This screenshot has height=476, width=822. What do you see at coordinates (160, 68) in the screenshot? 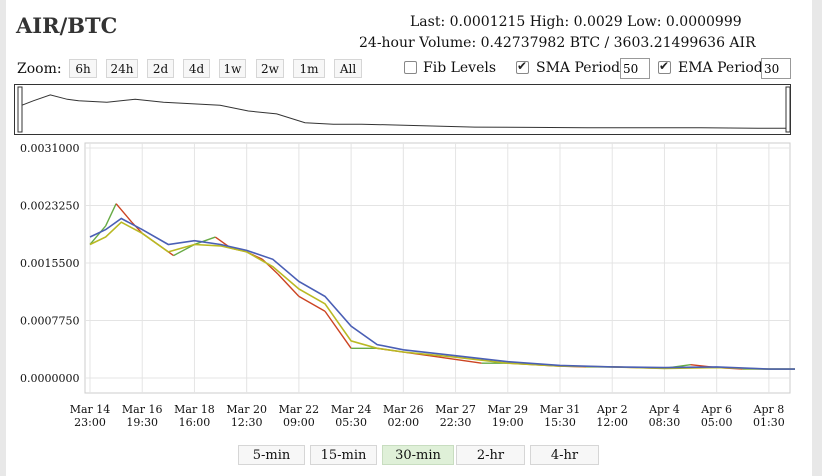
I see `zoom-2d-button: 2d` at bounding box center [160, 68].